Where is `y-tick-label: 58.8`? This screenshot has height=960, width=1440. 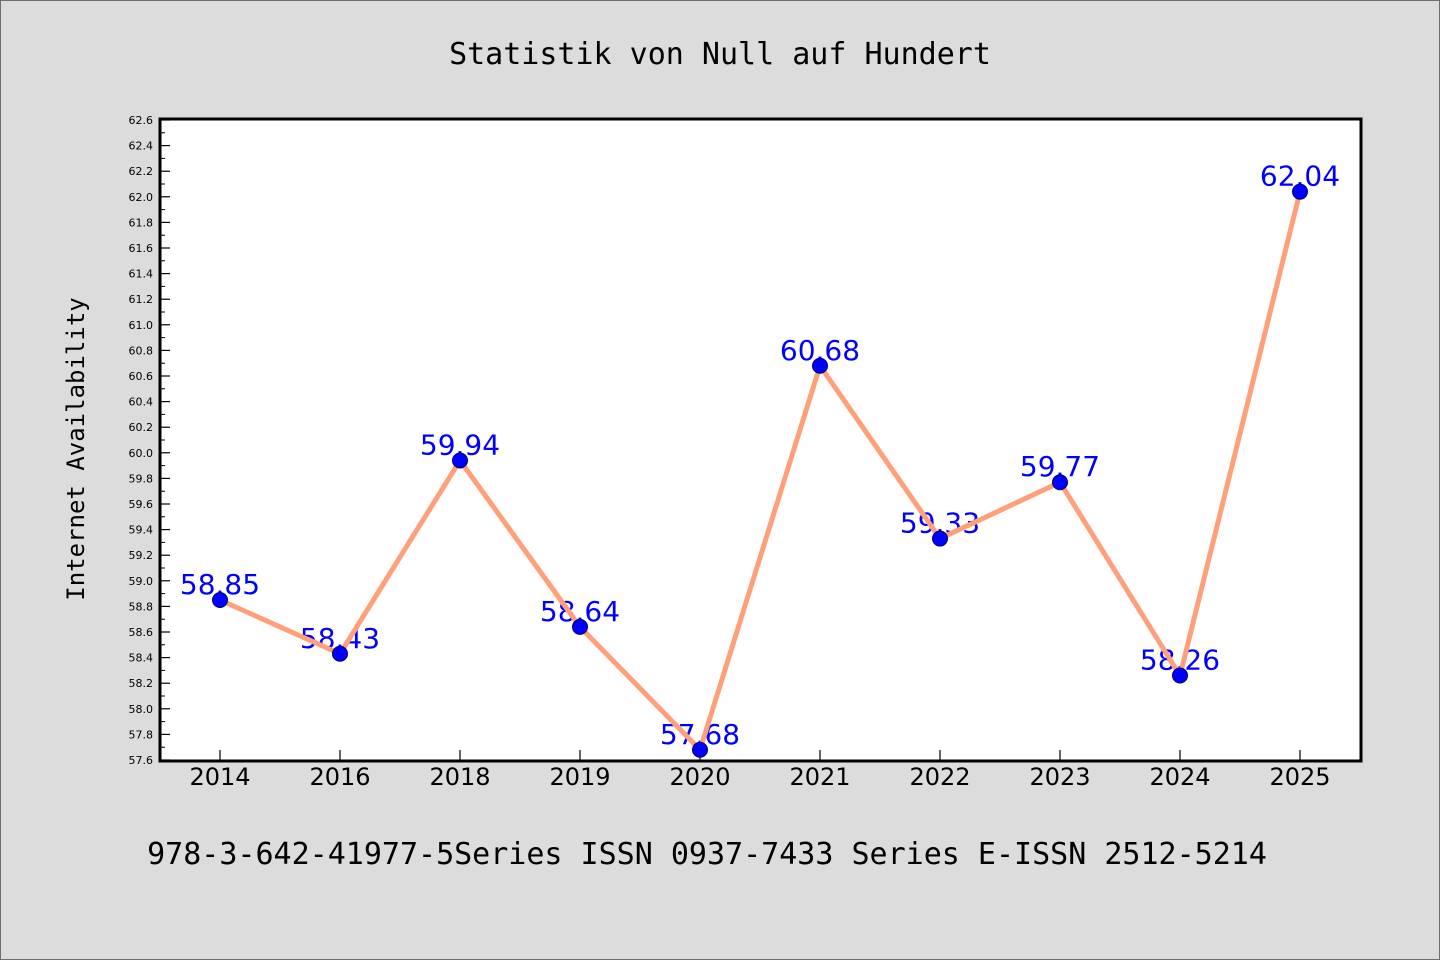
y-tick-label: 58.8 is located at coordinates (141, 606).